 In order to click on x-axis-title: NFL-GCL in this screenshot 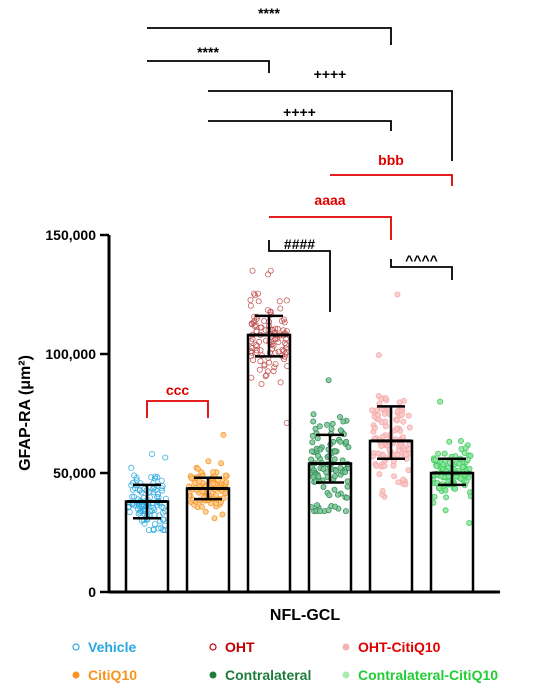, I will do `click(305, 615)`.